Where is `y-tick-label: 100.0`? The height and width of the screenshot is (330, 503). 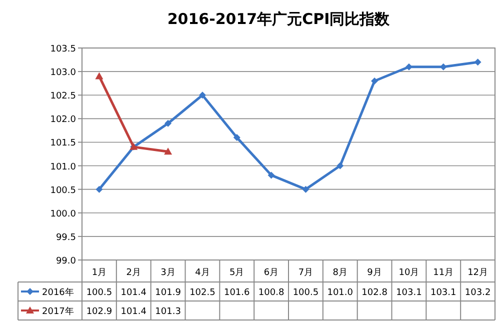 y-tick-label: 100.0 is located at coordinates (63, 214).